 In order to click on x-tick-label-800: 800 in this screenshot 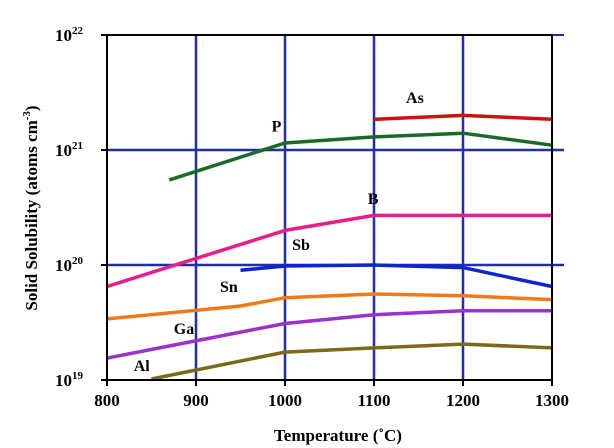, I will do `click(107, 400)`.